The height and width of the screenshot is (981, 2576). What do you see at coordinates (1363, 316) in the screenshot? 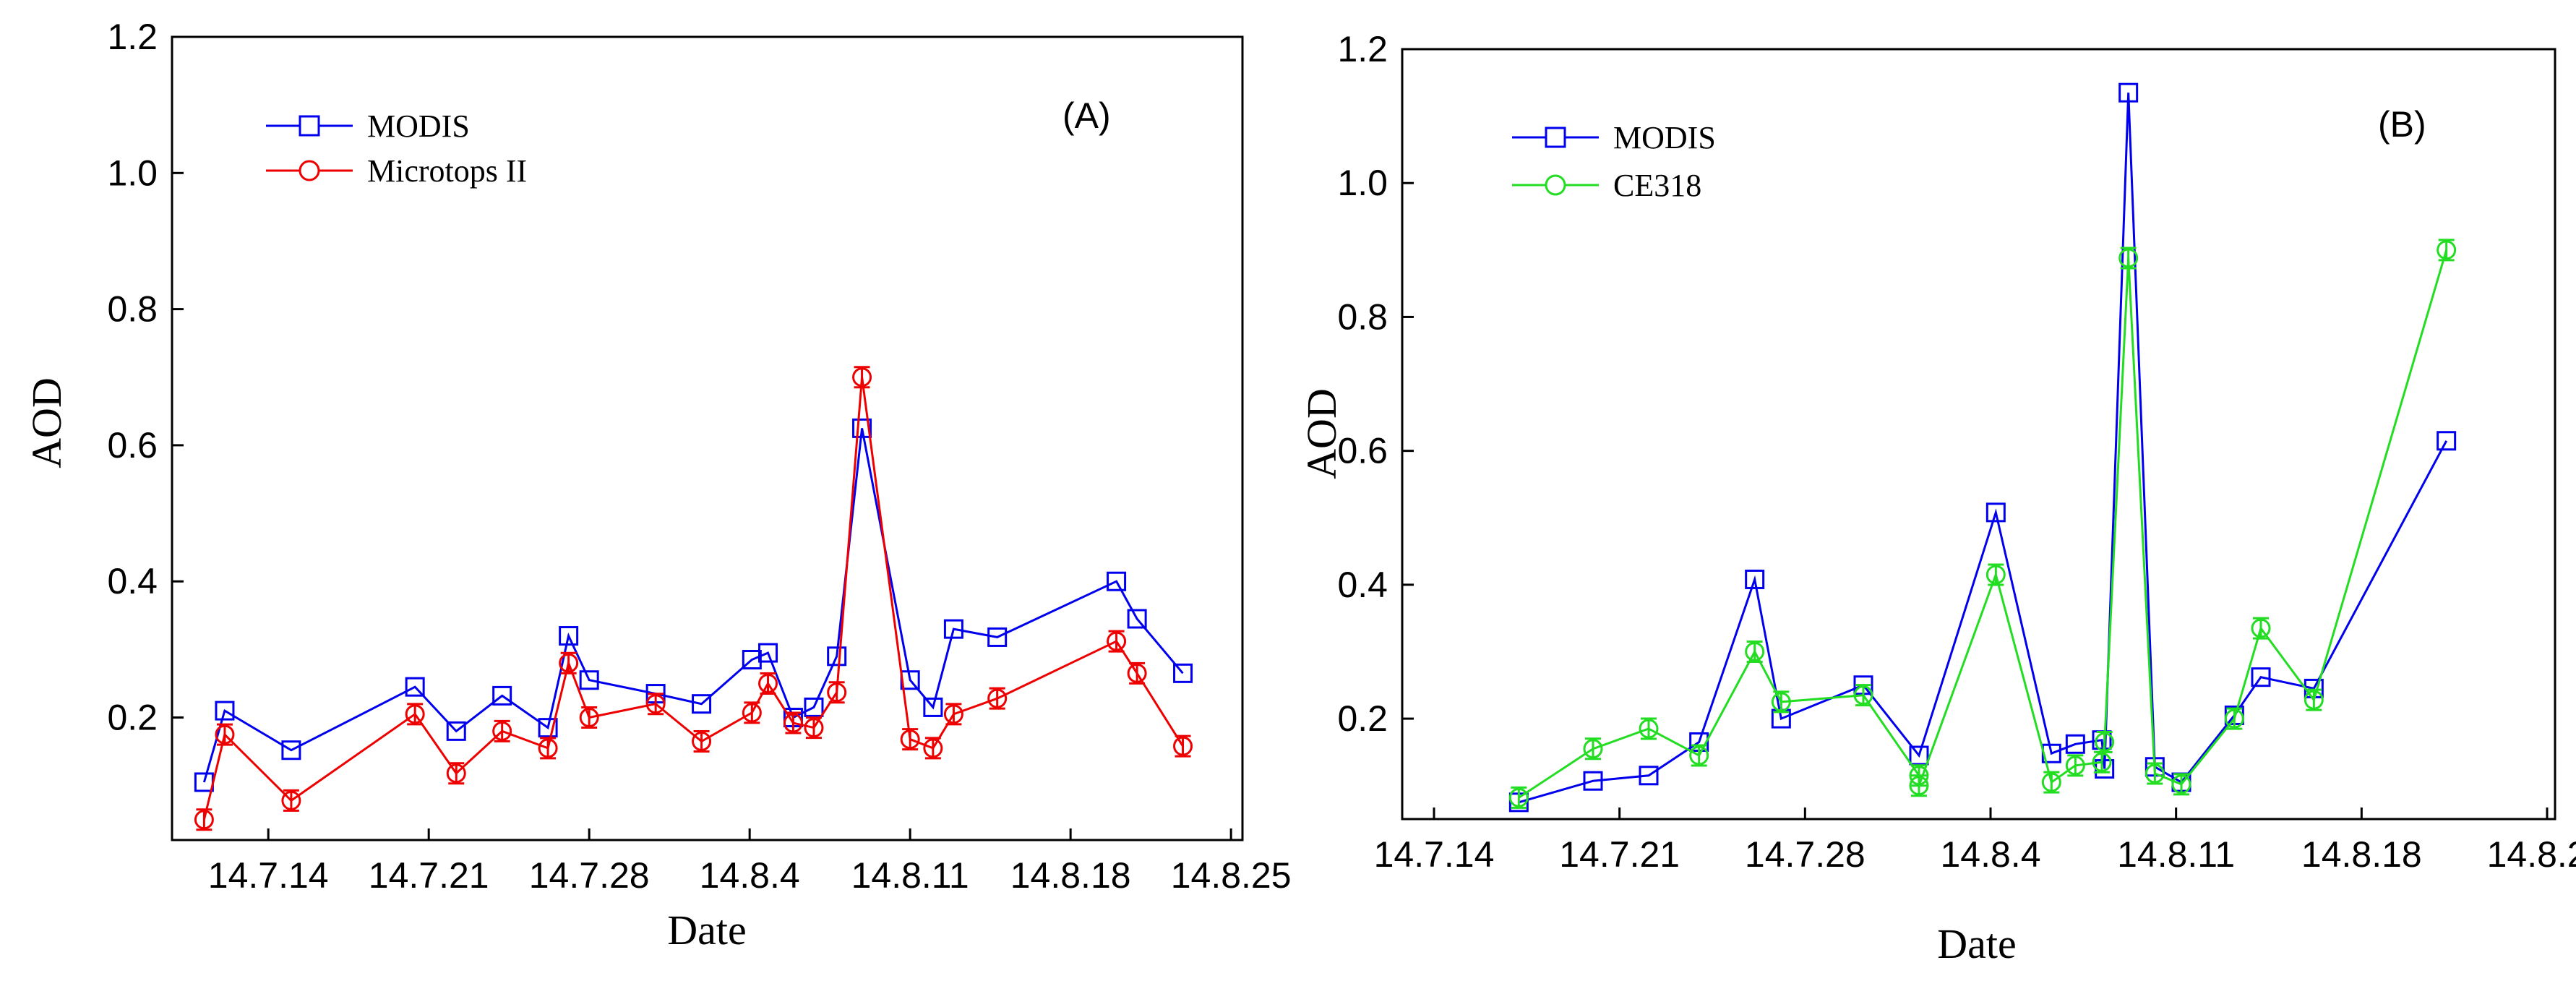
I see `panel-b-y-tick-label: 0.8` at bounding box center [1363, 316].